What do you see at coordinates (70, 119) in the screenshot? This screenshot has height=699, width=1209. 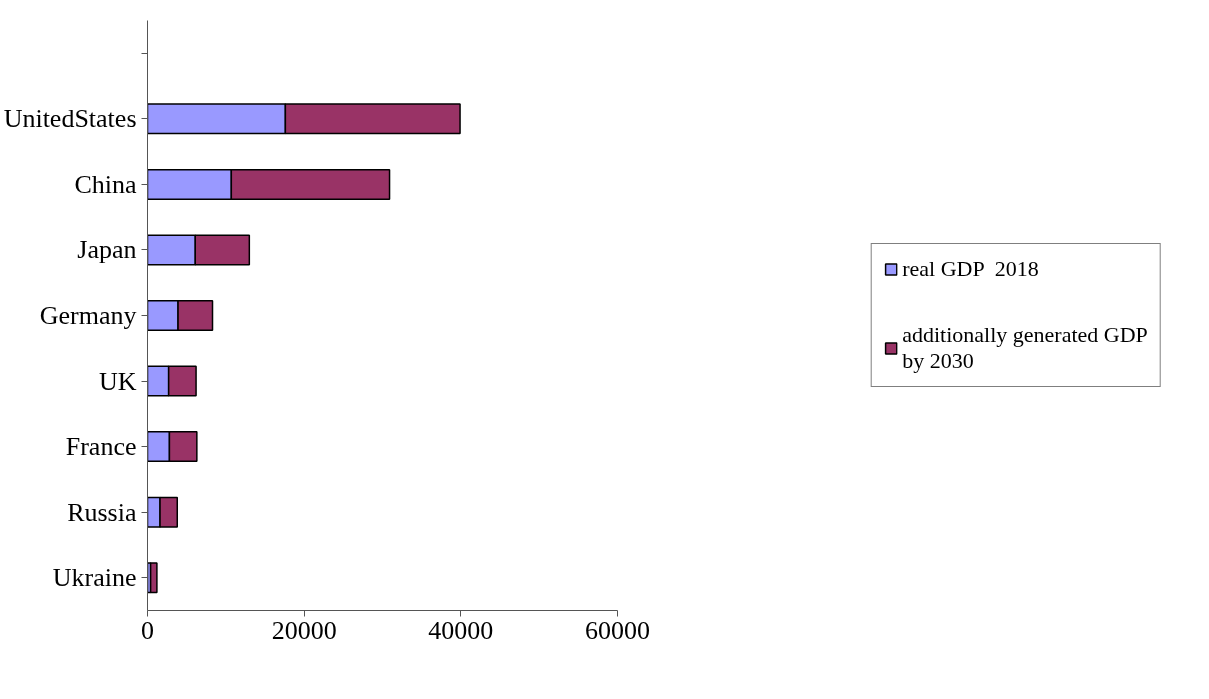 I see `y-tick-label: UnitedStates` at bounding box center [70, 119].